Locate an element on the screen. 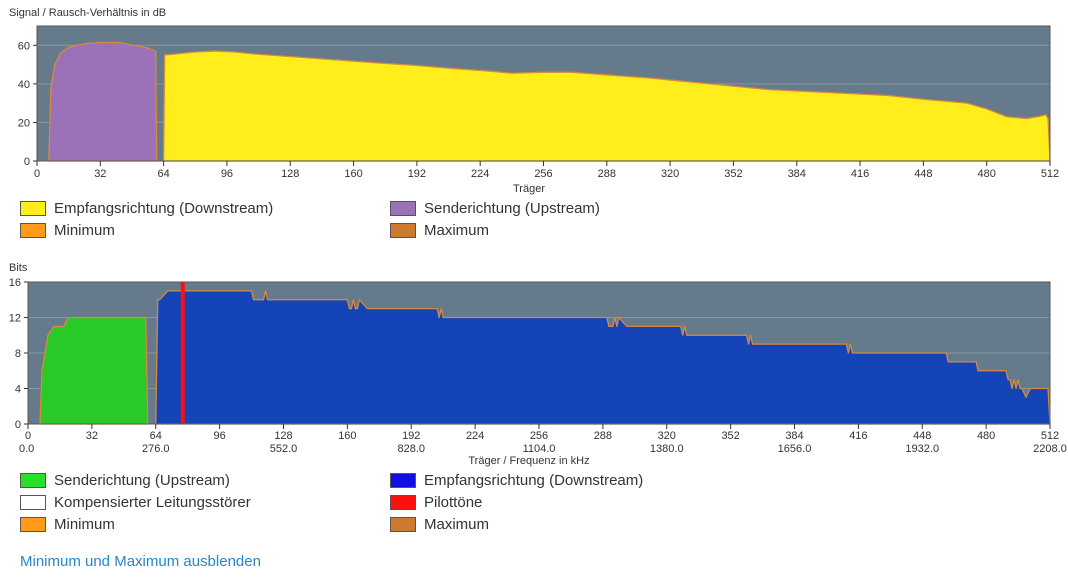 This screenshot has width=1068, height=584. legend-item-bits-pilot: Pilottöne is located at coordinates (436, 503).